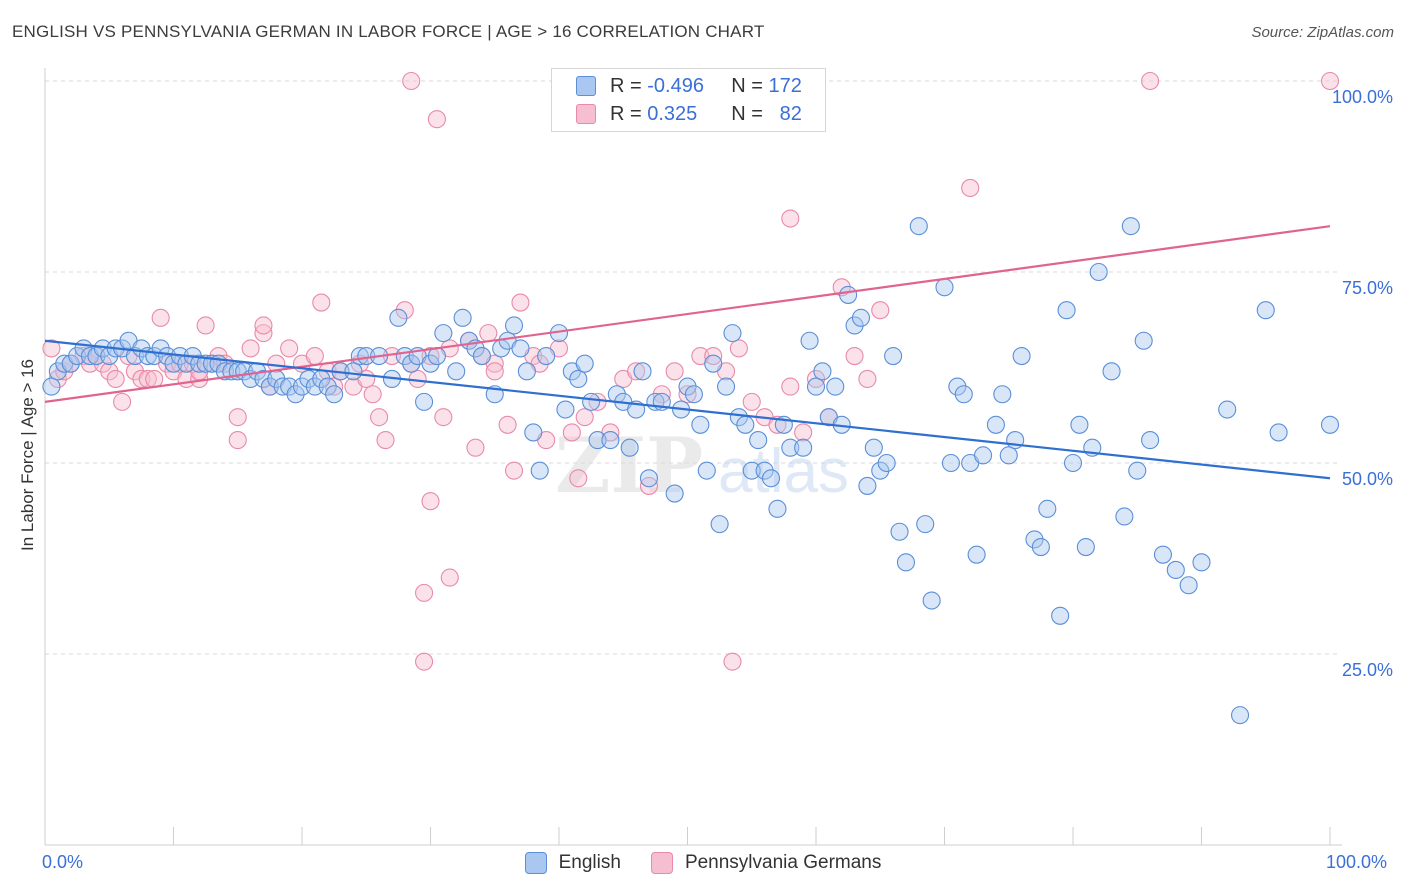 This screenshot has height=892, width=1406. What do you see at coordinates (626, 85) in the screenshot?
I see `english-r-label: R =` at bounding box center [626, 85].